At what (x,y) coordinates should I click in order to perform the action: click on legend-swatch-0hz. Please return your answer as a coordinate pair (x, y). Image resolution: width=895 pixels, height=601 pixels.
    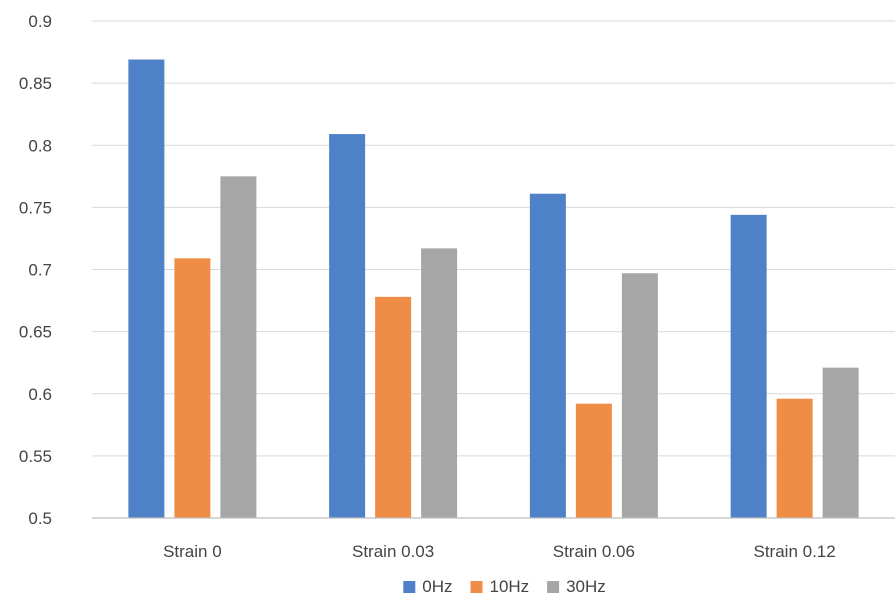
    Looking at the image, I should click on (409, 587).